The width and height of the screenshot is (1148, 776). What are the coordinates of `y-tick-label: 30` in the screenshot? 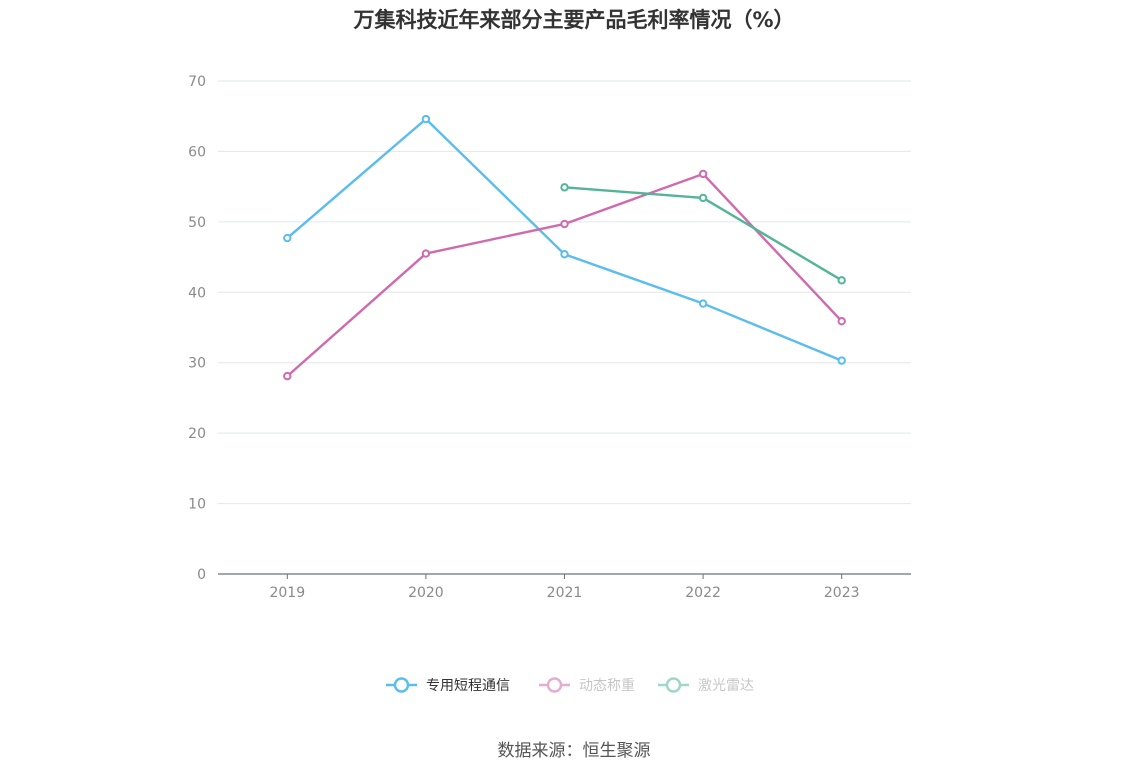 It's located at (197, 364).